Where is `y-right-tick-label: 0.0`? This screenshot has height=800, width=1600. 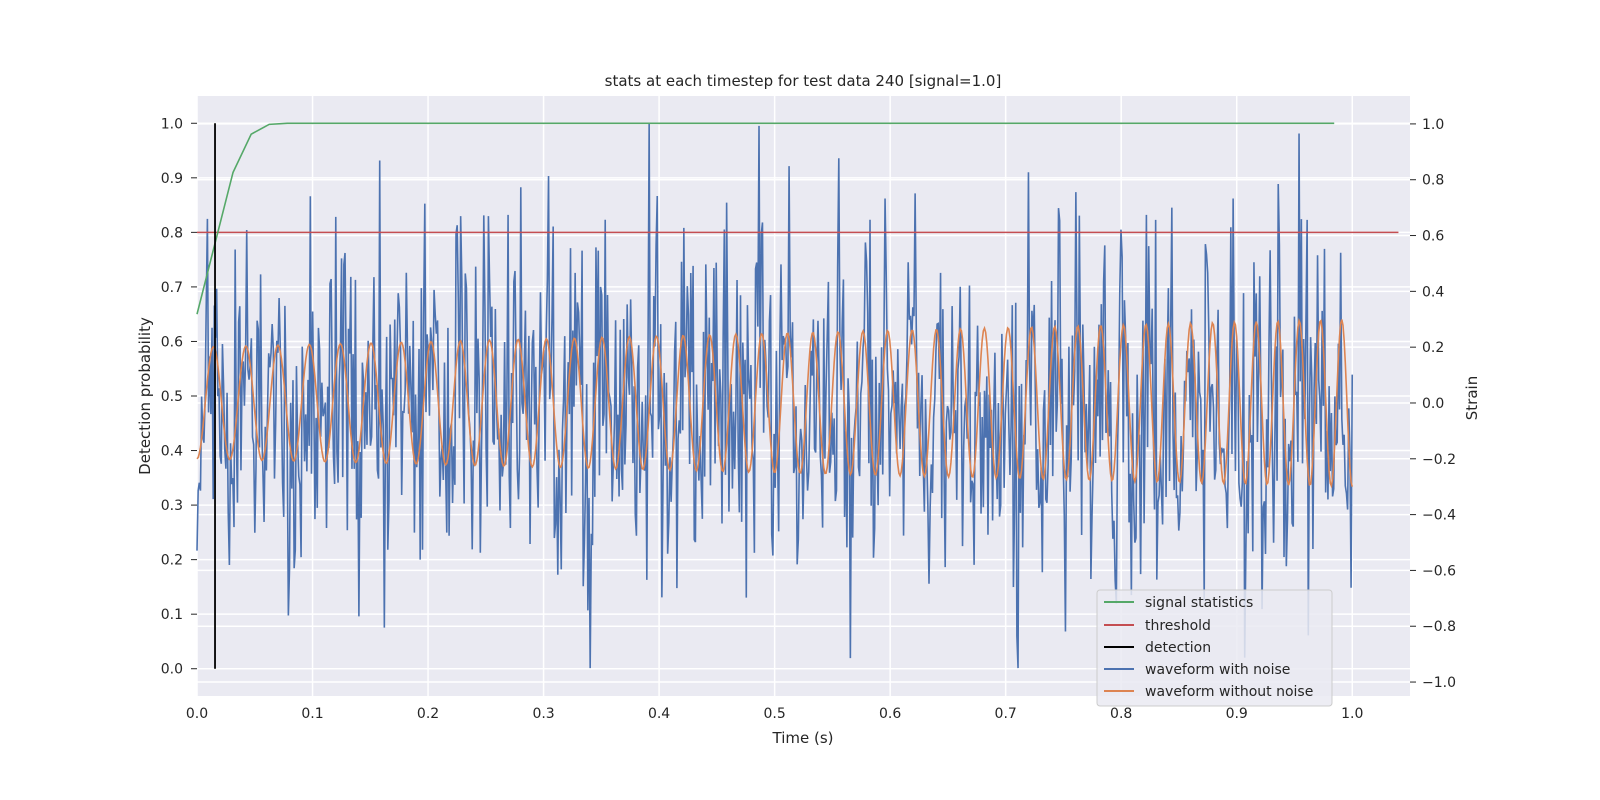 y-right-tick-label: 0.0 is located at coordinates (1433, 404).